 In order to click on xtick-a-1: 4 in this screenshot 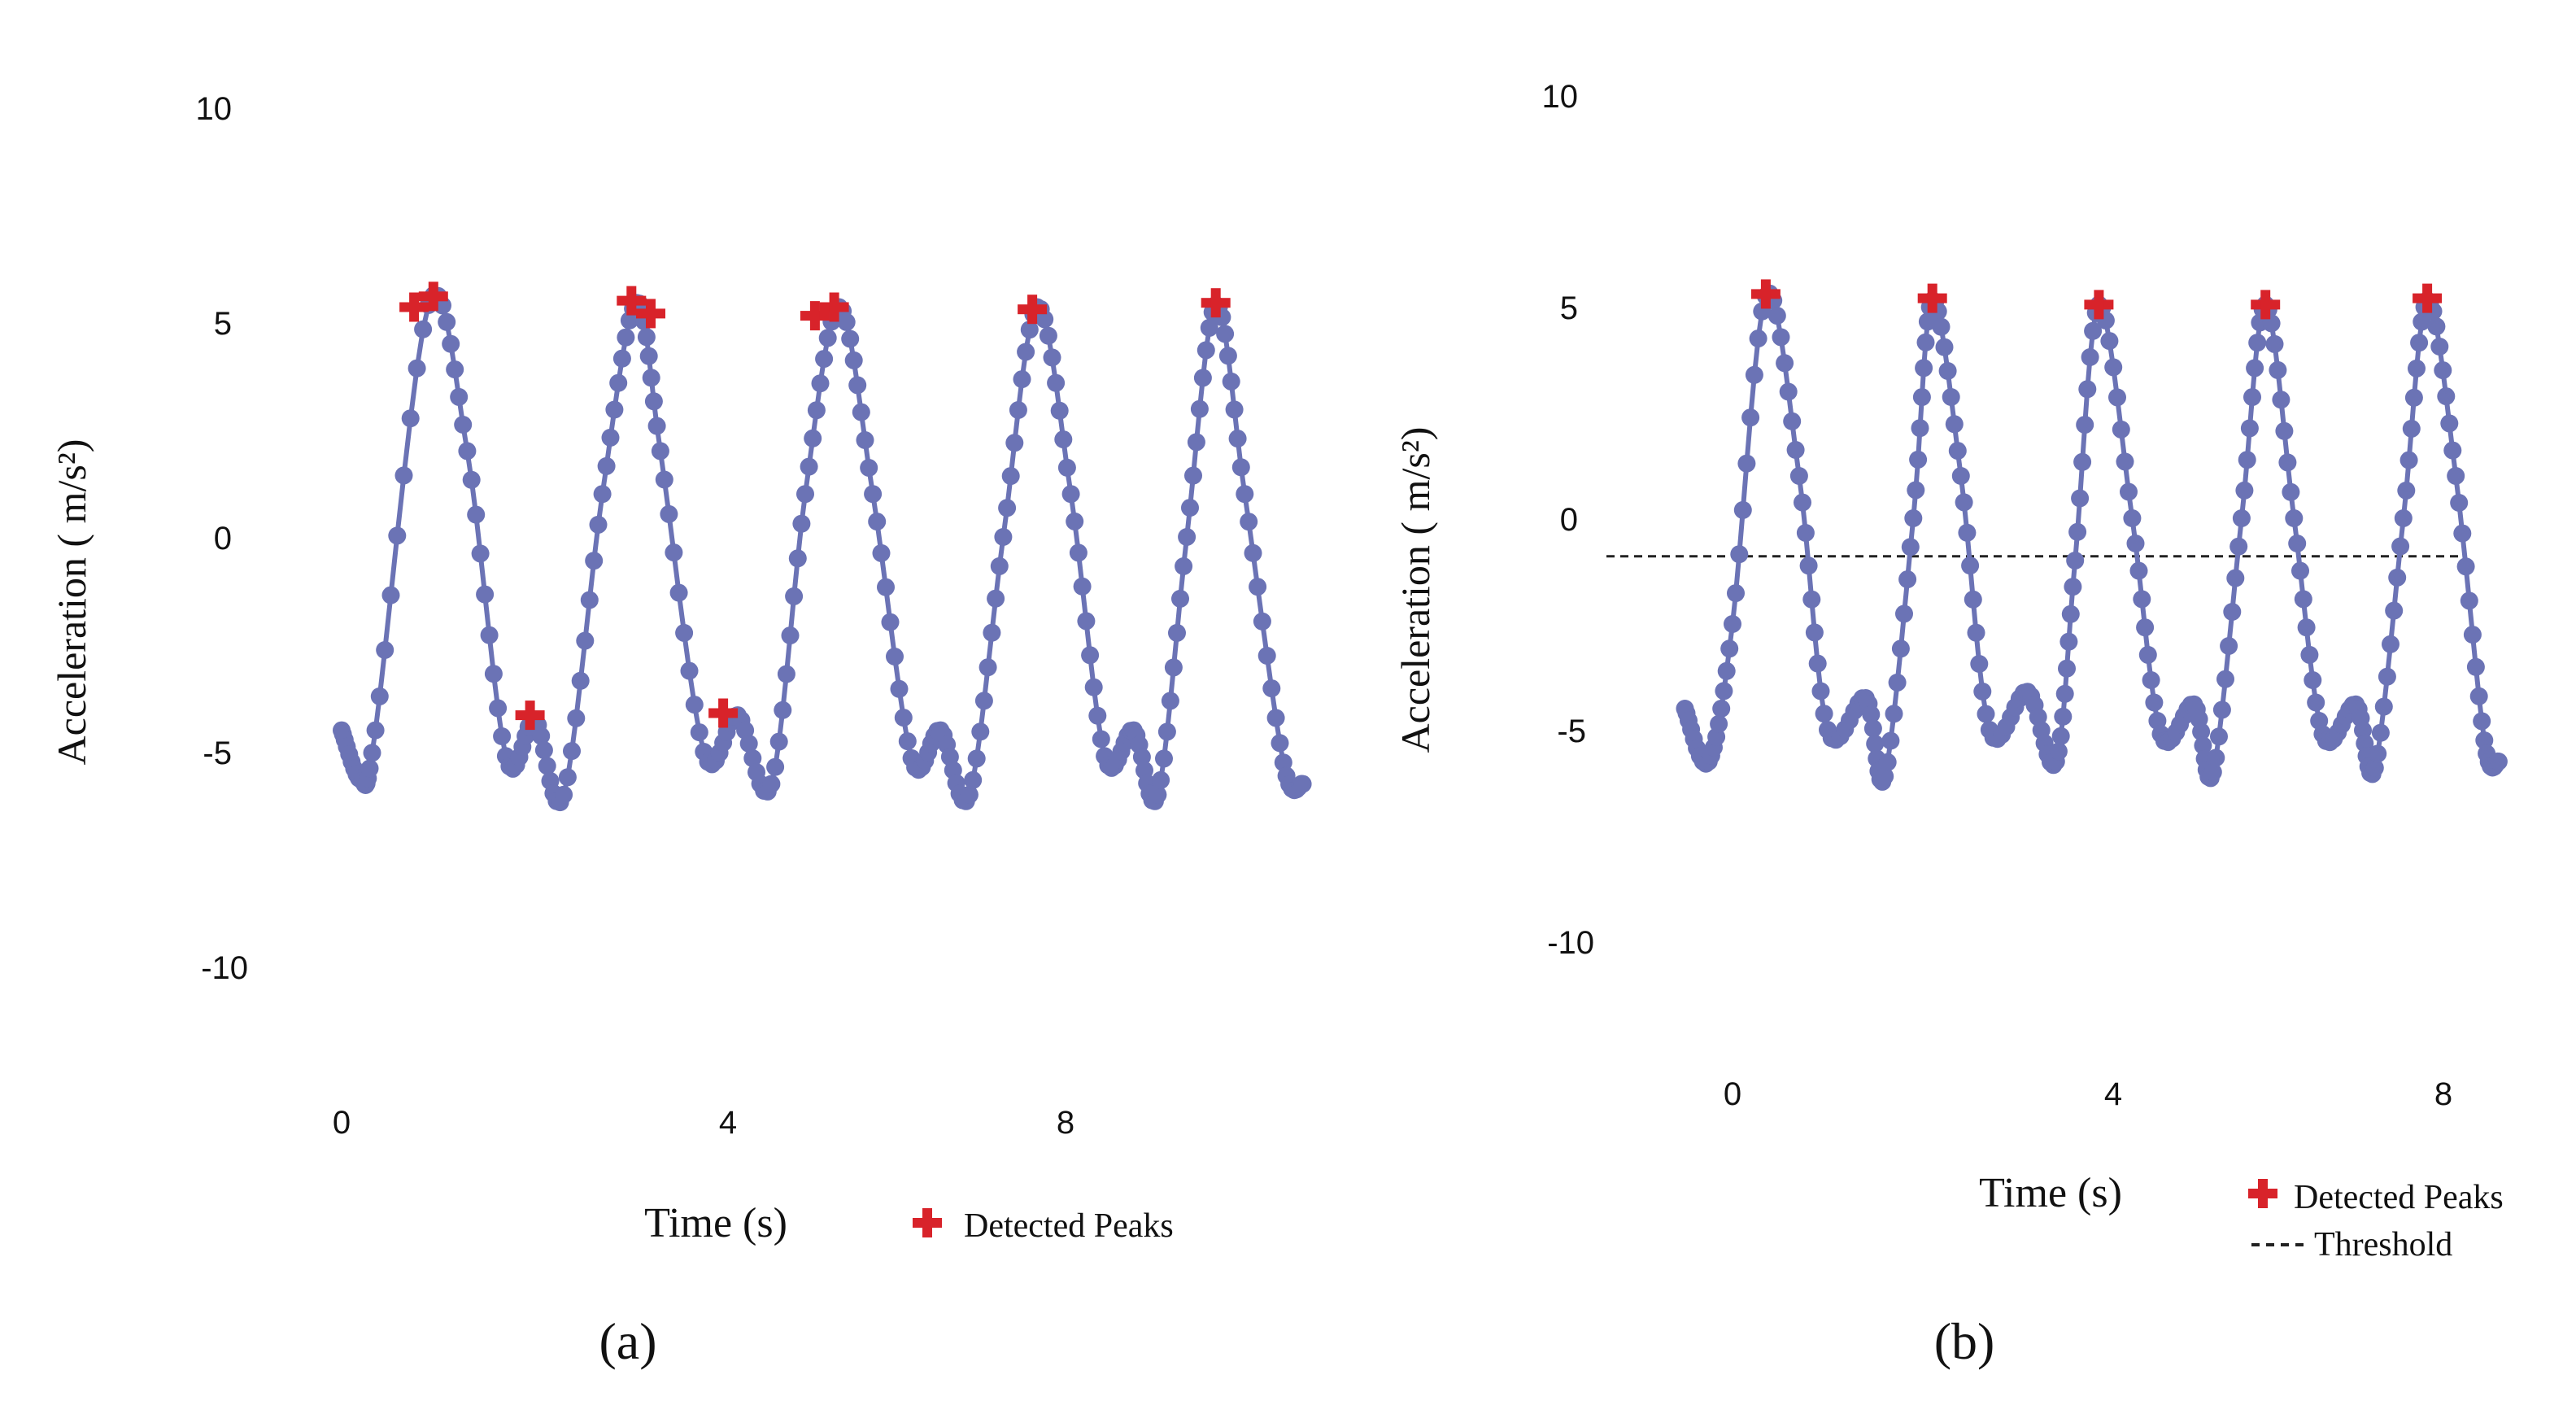, I will do `click(728, 1123)`.